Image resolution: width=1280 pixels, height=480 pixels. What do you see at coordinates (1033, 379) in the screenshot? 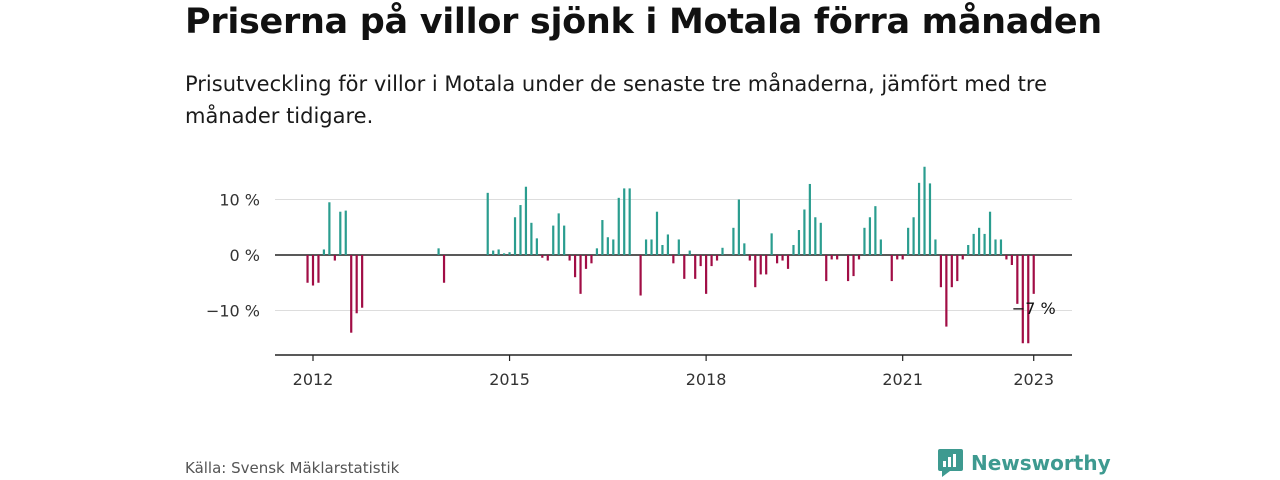
I see `x-tick-label: 2023` at bounding box center [1033, 379].